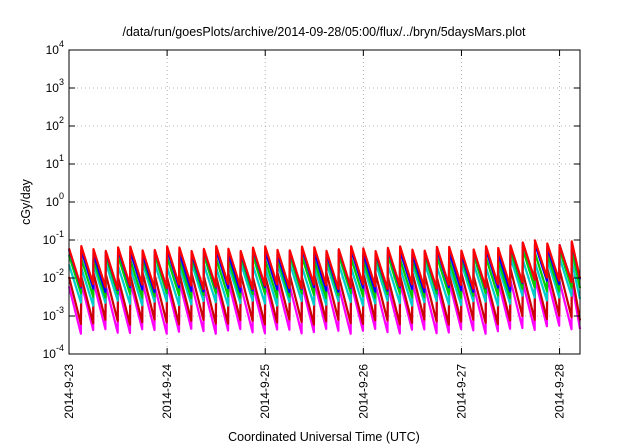  I want to click on y-tick-exponent: 1, so click(61, 158).